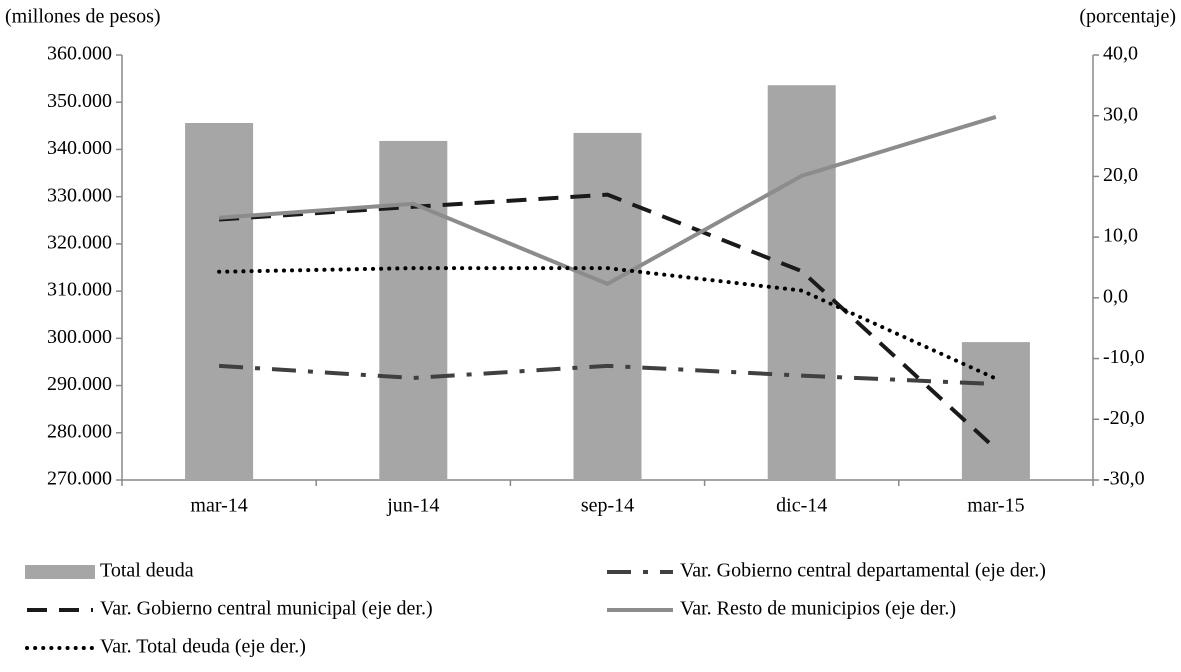 Image resolution: width=1181 pixels, height=672 pixels. Describe the element at coordinates (79, 148) in the screenshot. I see `y-tick-label: 340.000` at that location.